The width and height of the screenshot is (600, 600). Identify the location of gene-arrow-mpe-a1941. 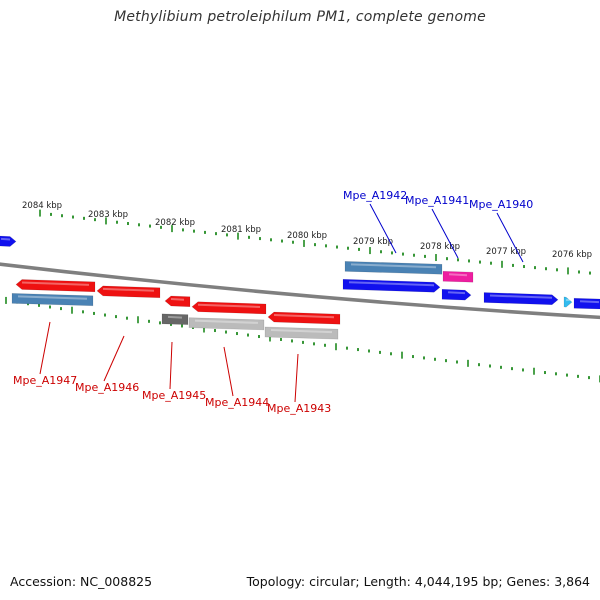
(456, 294).